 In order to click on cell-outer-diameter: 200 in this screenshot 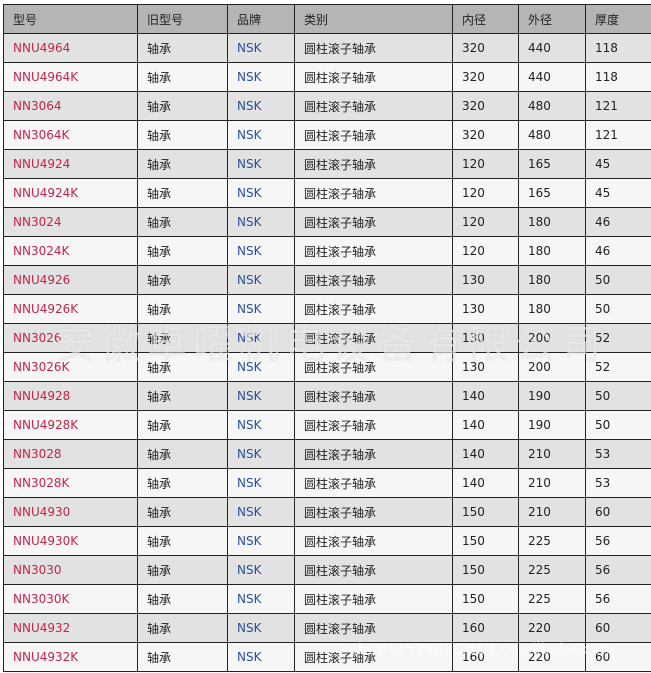, I will do `click(552, 367)`.